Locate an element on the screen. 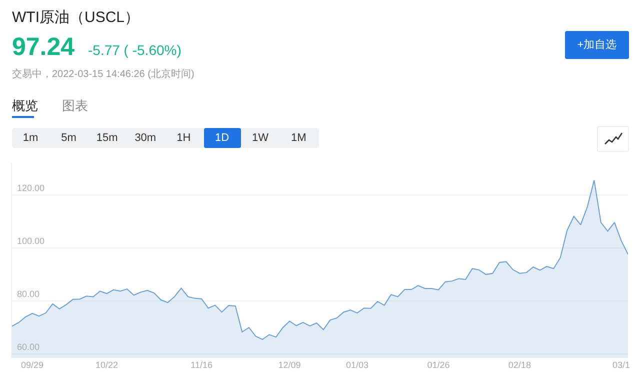 The width and height of the screenshot is (640, 376). text: 图表 is located at coordinates (75, 106).